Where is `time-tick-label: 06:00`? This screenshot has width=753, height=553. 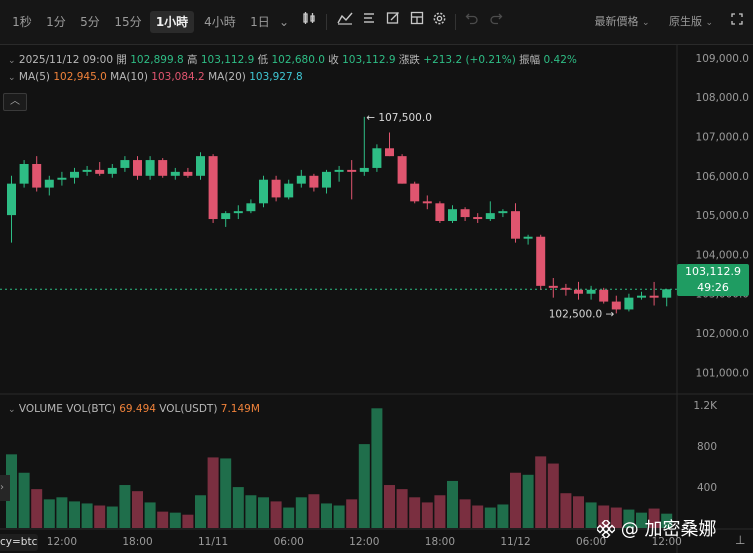
time-tick-label: 06:00 is located at coordinates (289, 542).